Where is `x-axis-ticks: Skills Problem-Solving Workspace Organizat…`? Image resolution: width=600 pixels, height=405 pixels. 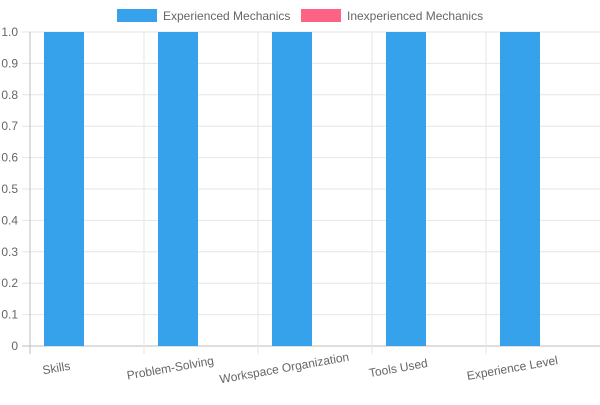 x-axis-ticks: Skills Problem-Solving Workspace Organizat… is located at coordinates (300, 368).